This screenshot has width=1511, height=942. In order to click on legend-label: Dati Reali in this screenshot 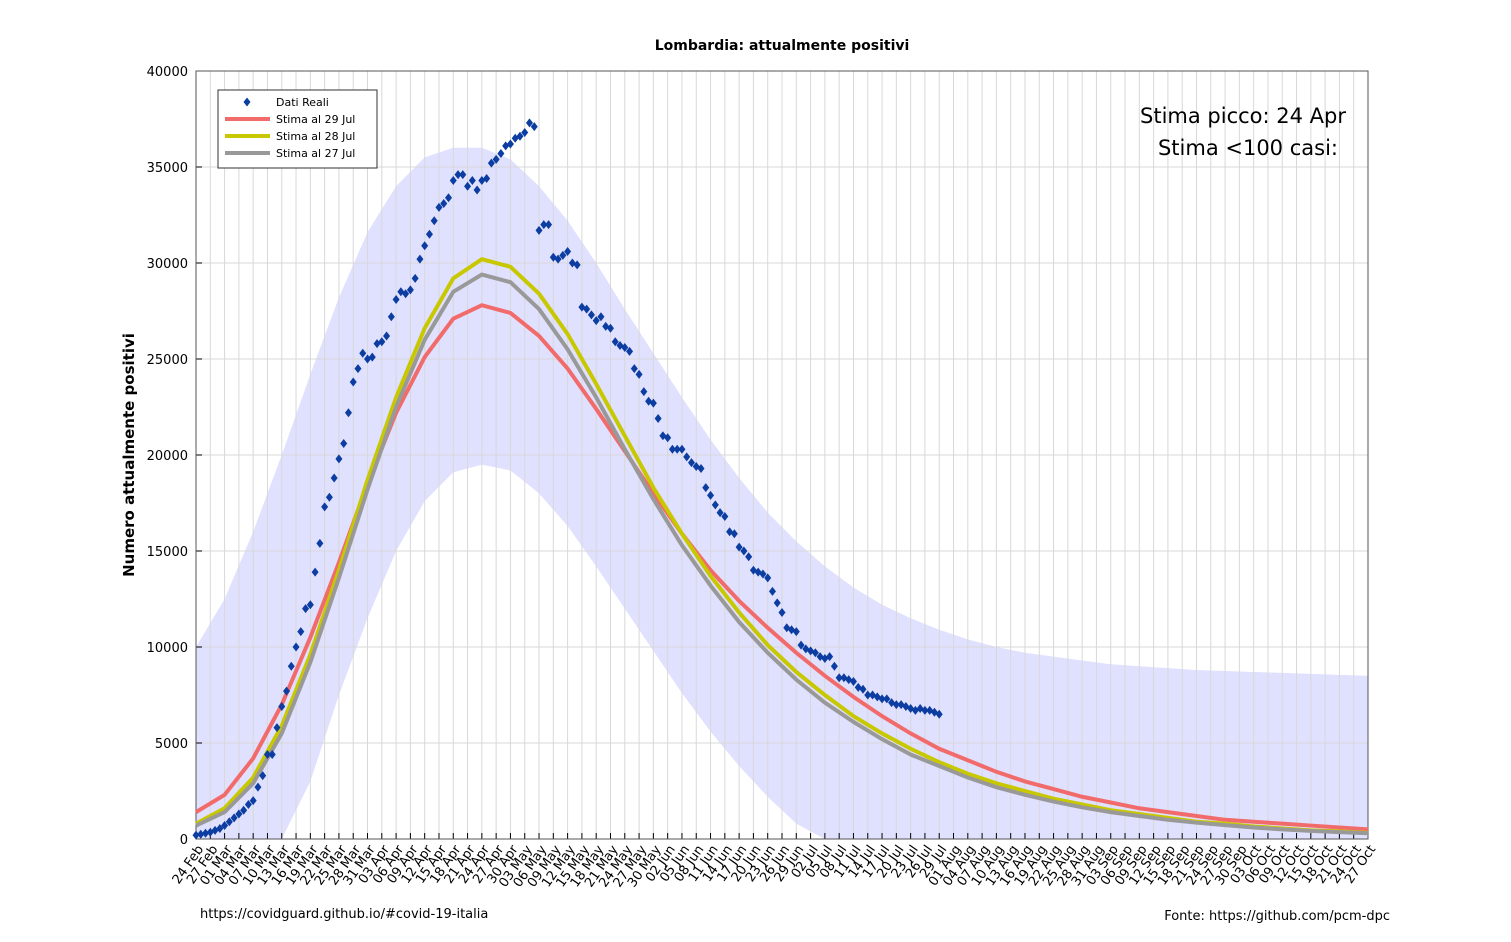, I will do `click(302, 102)`.